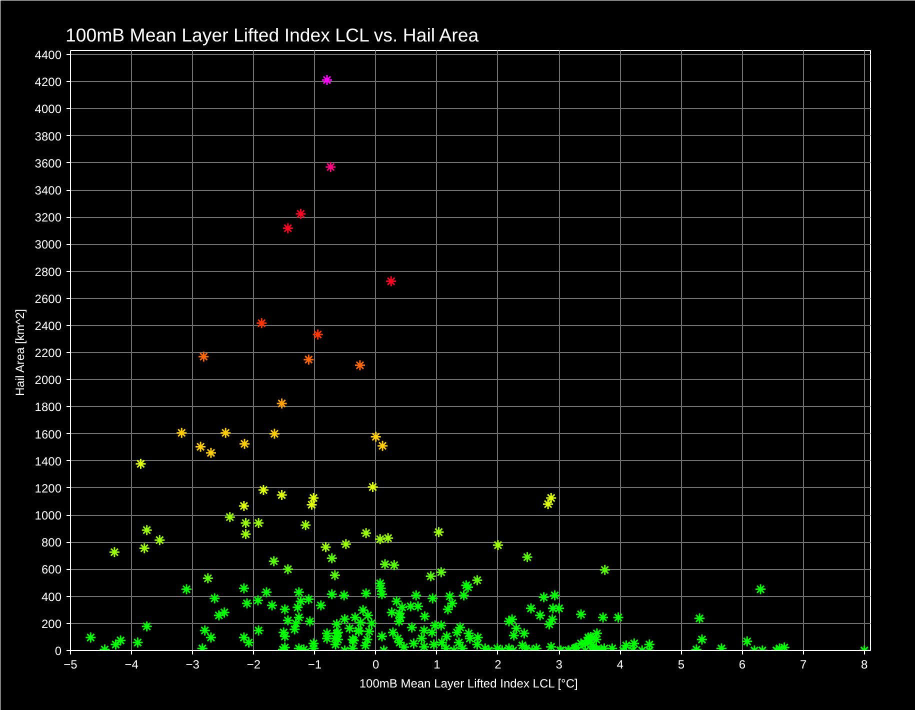  I want to click on y-tick-label: 1000, so click(48, 515).